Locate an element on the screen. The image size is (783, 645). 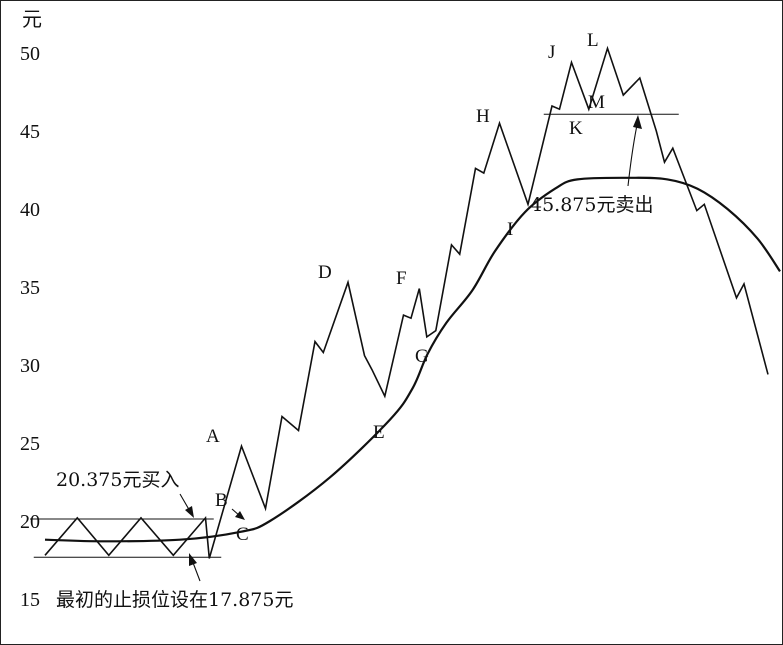
sell-arrowhead is located at coordinates (637, 122).